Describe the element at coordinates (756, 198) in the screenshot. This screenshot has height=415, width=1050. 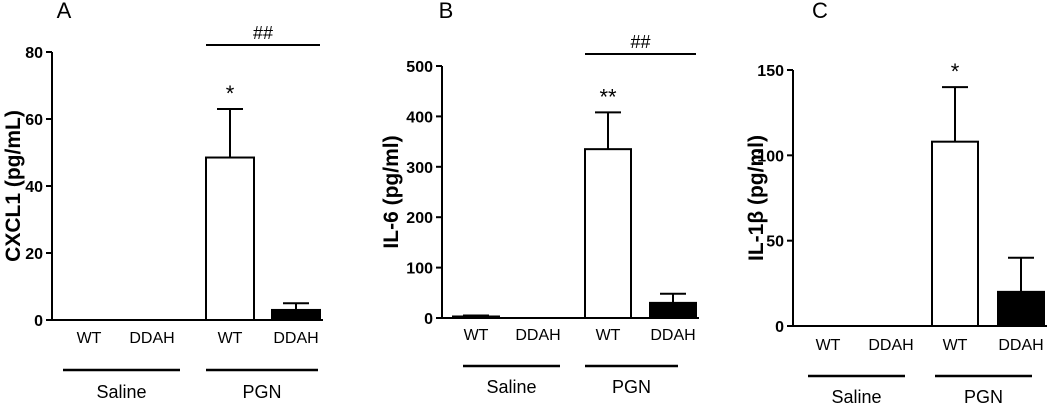
I see `y-axis-title: IL-1β (pg/ml)` at that location.